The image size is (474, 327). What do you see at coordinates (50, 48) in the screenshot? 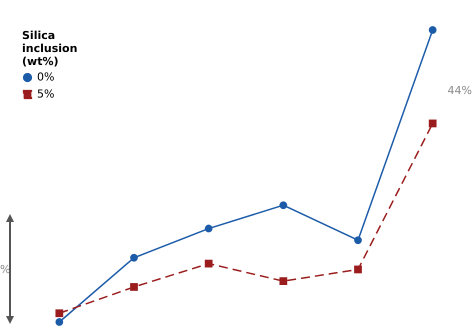
I see `legend-title: Silica inclusion (wt%)` at bounding box center [50, 48].